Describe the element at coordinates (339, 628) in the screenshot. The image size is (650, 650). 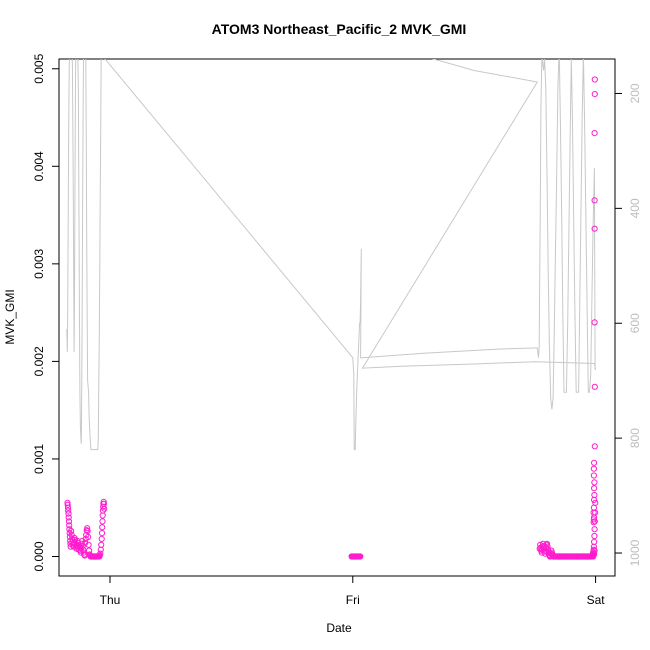
I see `x-axis-label: Date` at that location.